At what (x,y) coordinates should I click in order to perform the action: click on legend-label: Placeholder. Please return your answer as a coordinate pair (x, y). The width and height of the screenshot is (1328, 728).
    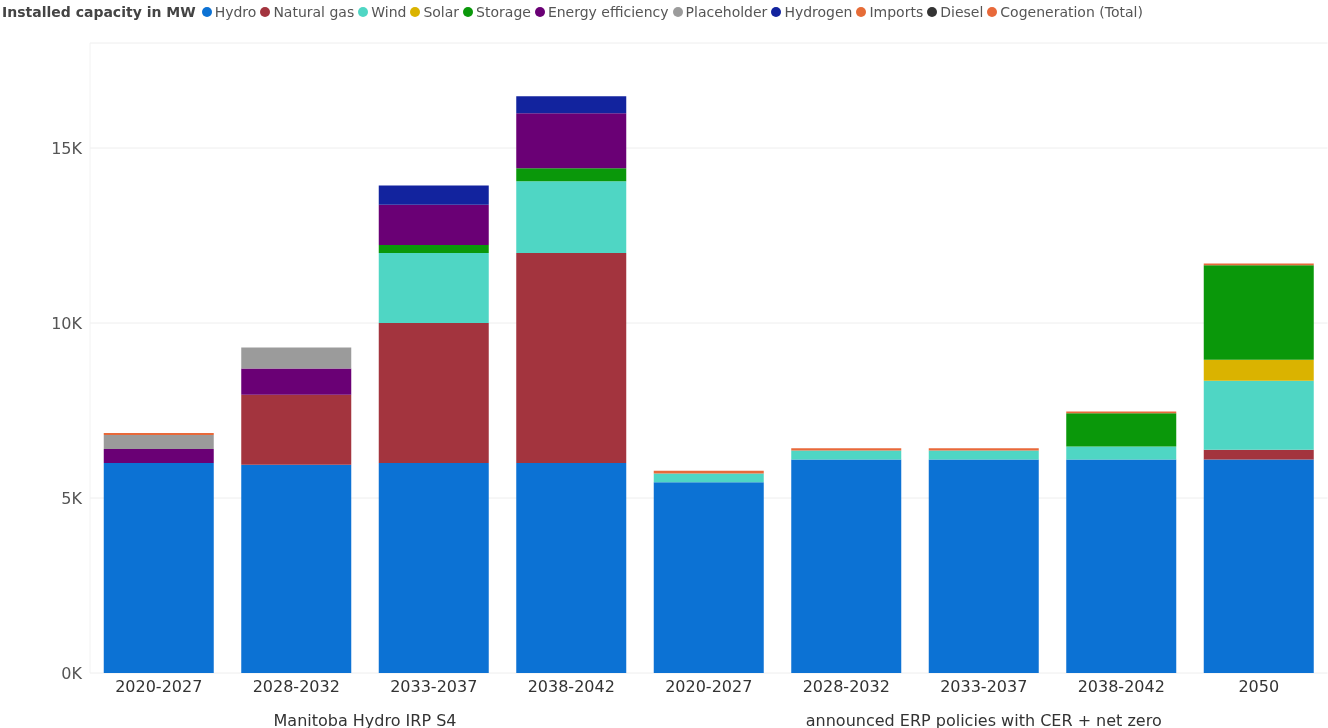
    Looking at the image, I should click on (726, 12).